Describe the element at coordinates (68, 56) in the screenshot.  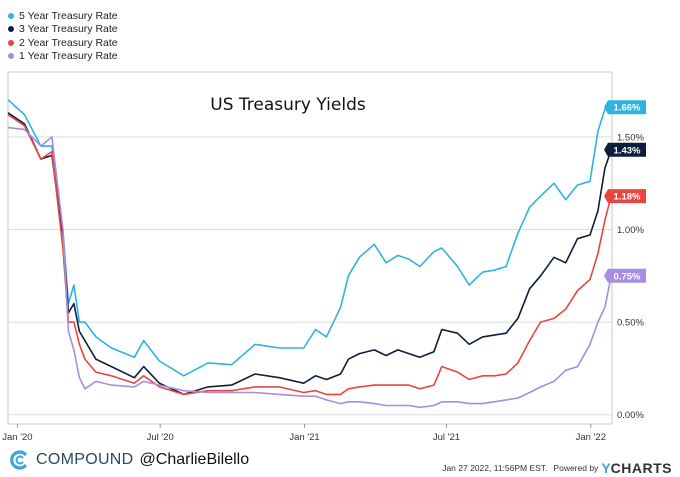
I see `legend-label: 1 Year Treasury Rate` at that location.